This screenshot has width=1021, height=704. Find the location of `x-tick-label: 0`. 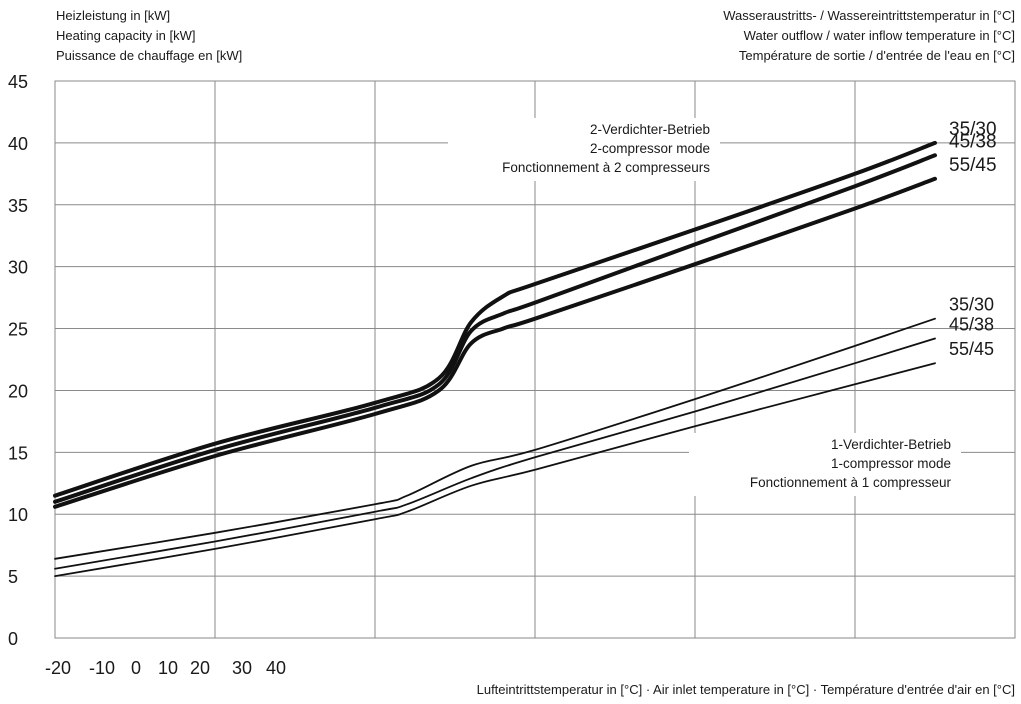

x-tick-label: 0 is located at coordinates (136, 668).